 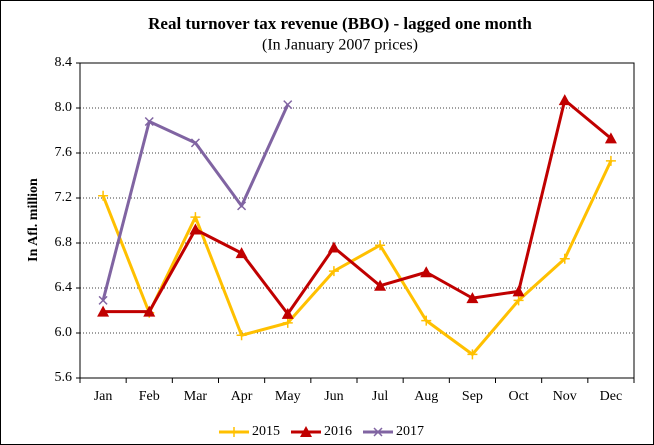 What do you see at coordinates (64, 107) in the screenshot?
I see `y-tick-label: 8.0` at bounding box center [64, 107].